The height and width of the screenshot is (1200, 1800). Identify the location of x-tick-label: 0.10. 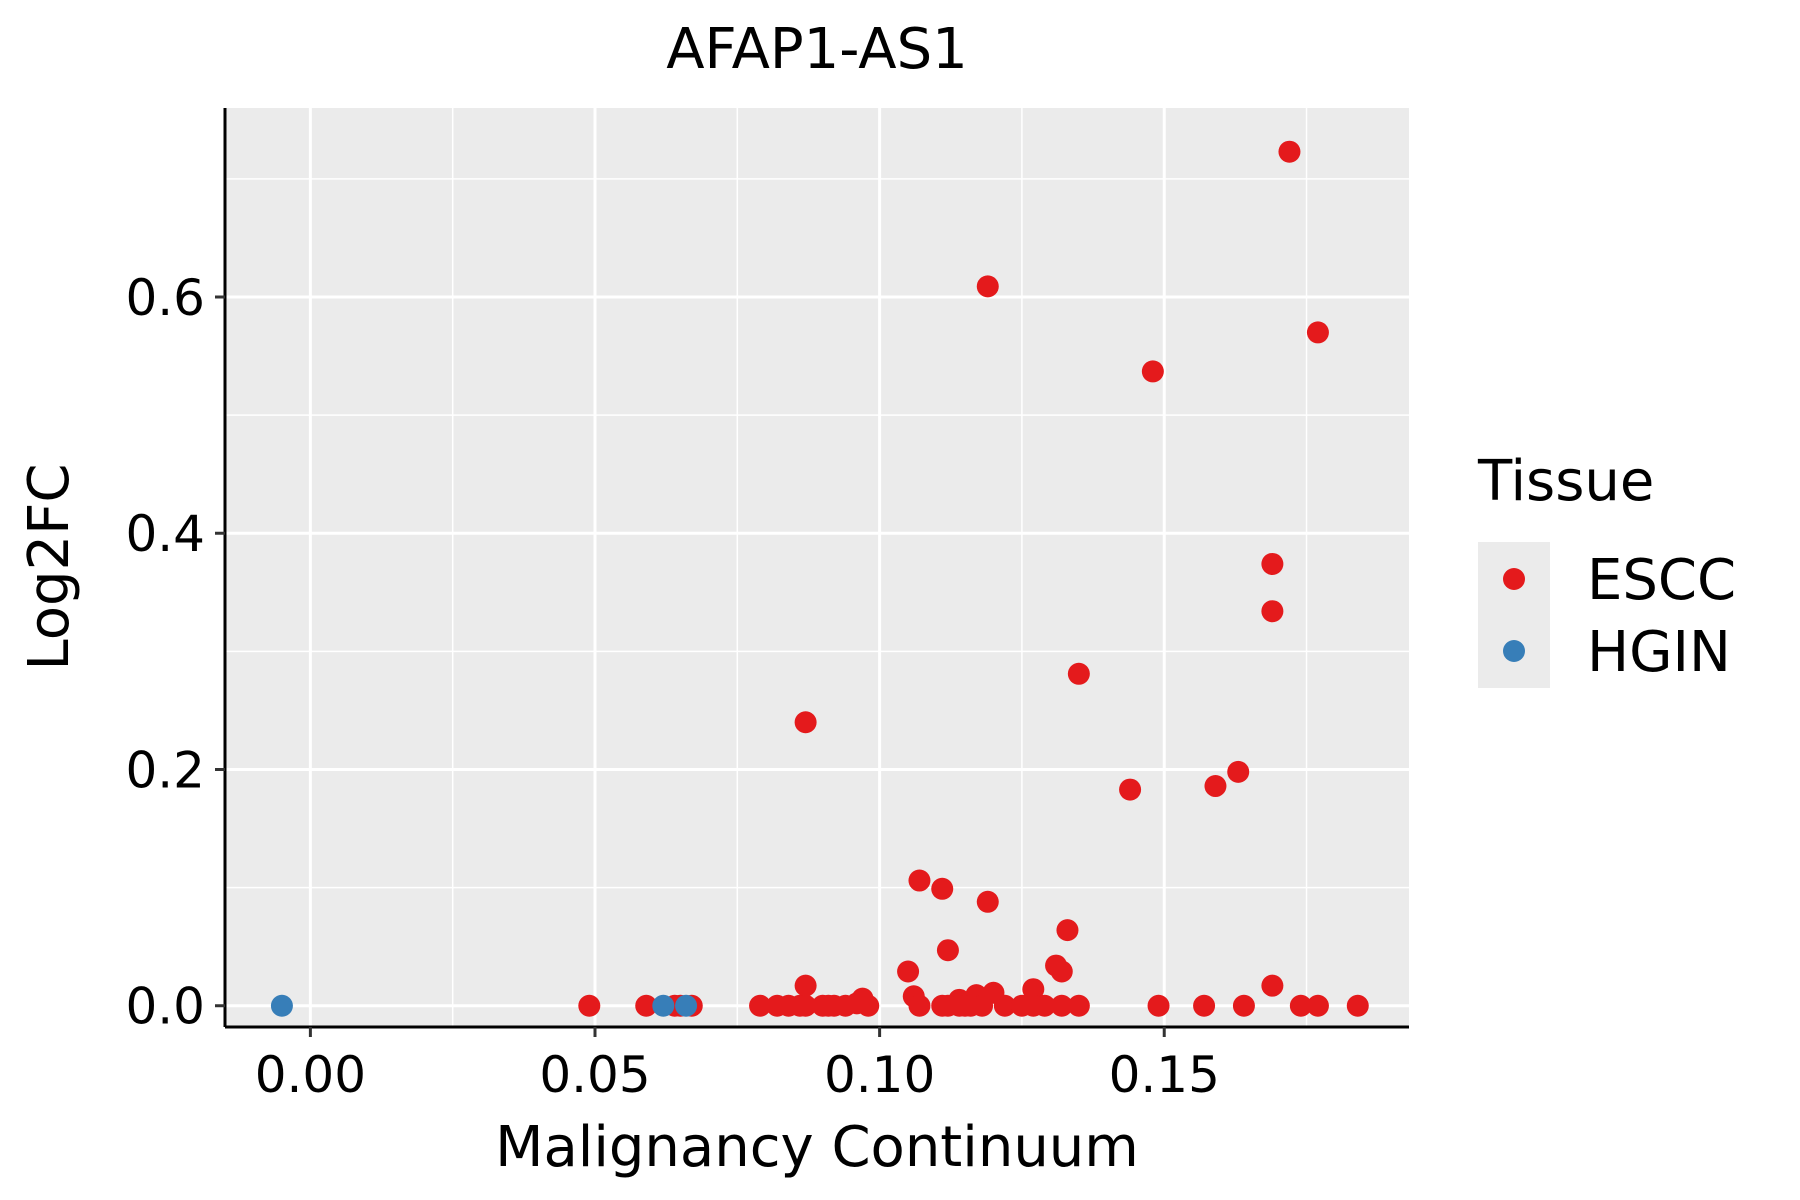
(879, 1075).